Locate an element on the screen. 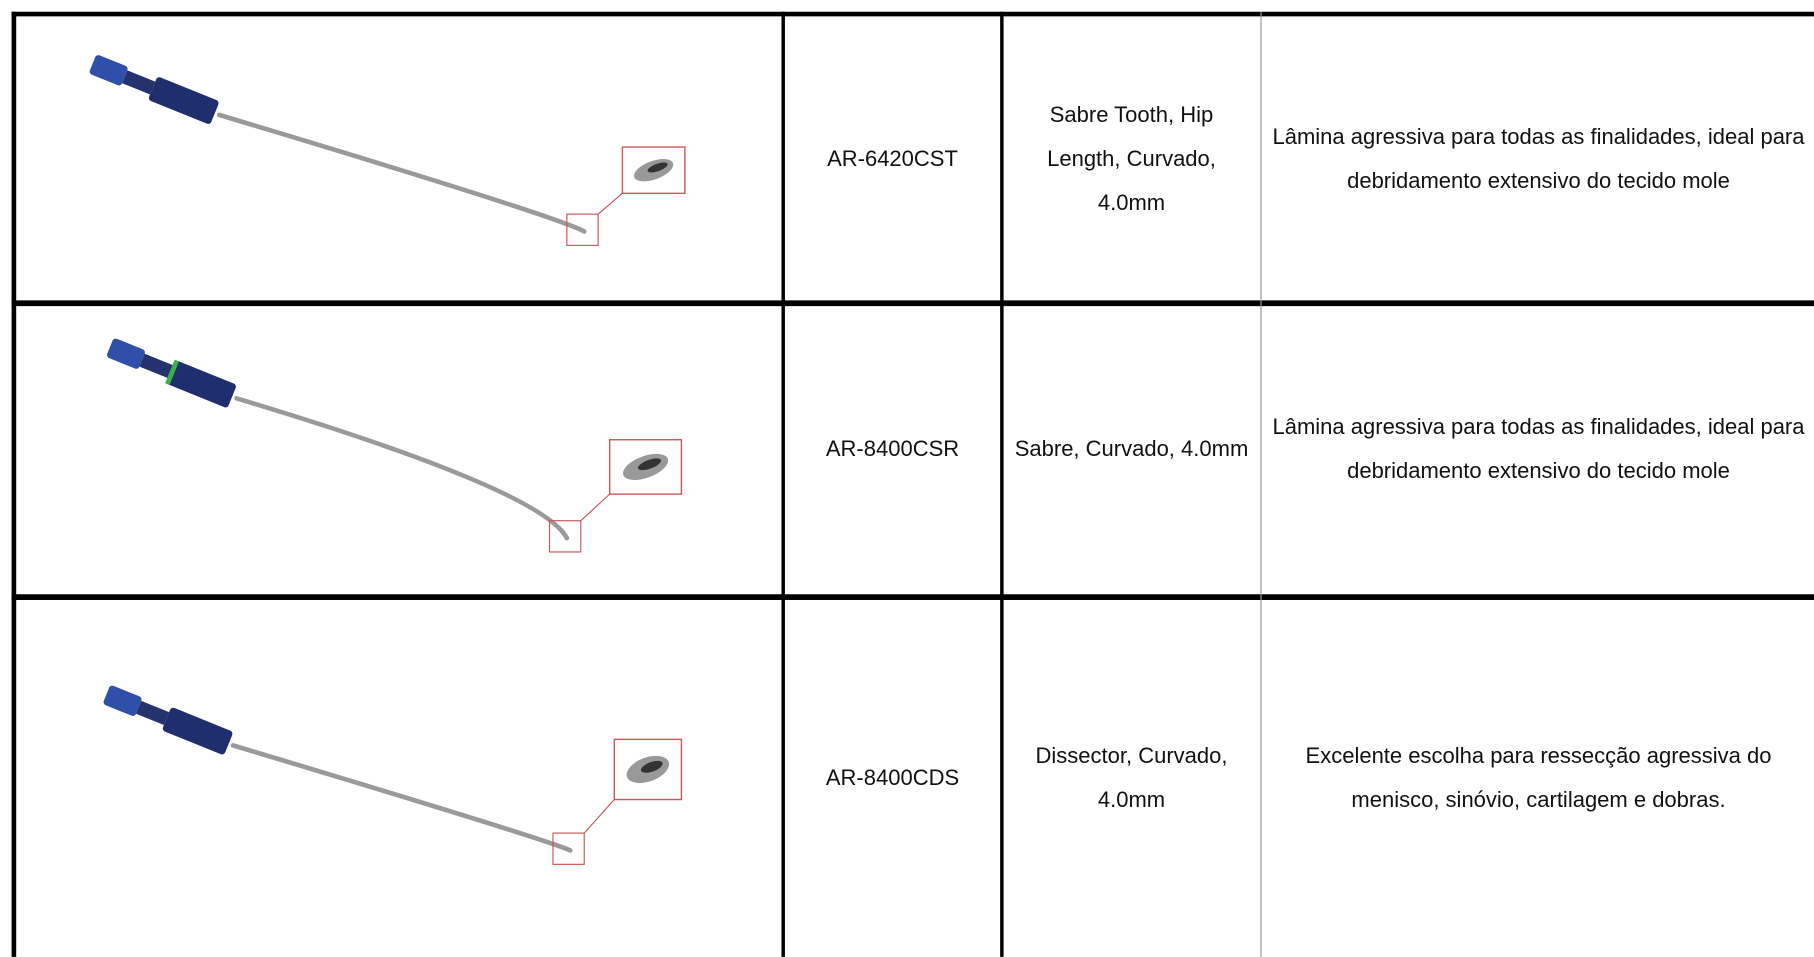 Image resolution: width=1814 pixels, height=957 pixels. code-cell: AR-6420CST is located at coordinates (892, 158).